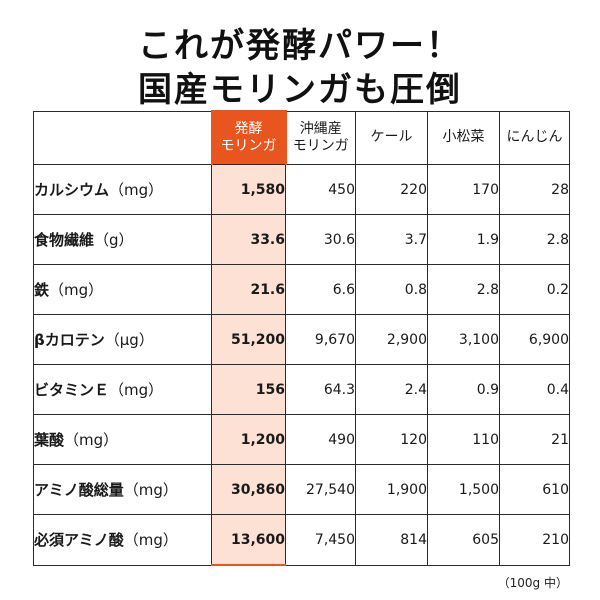 This screenshot has width=600, height=600. I want to click on row-label: 食物繊維（g）, so click(122, 239).